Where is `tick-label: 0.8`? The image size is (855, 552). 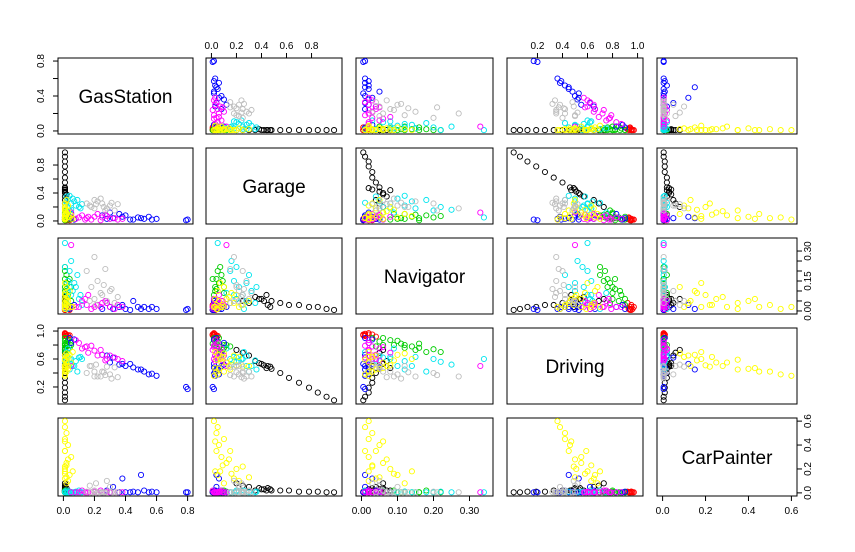
tick-label: 0.8 is located at coordinates (188, 511).